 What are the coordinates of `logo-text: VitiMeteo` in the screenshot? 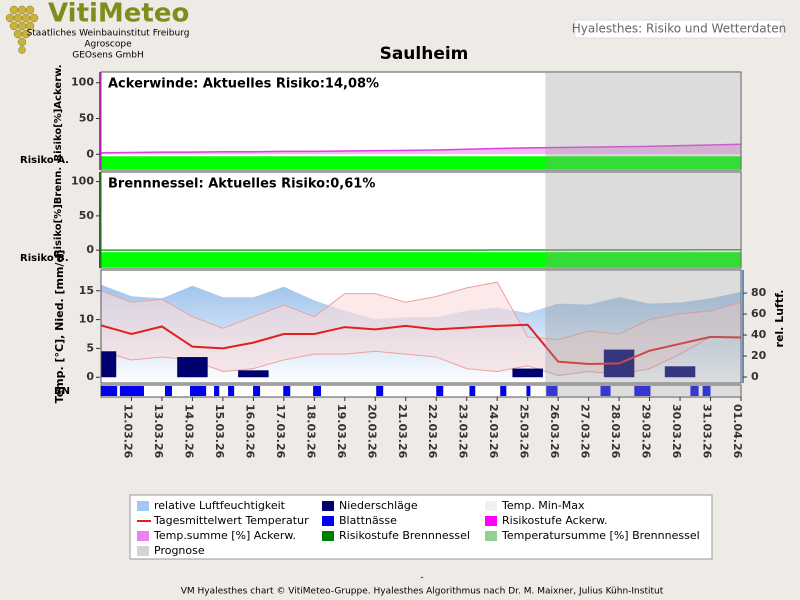 It's located at (118, 14).